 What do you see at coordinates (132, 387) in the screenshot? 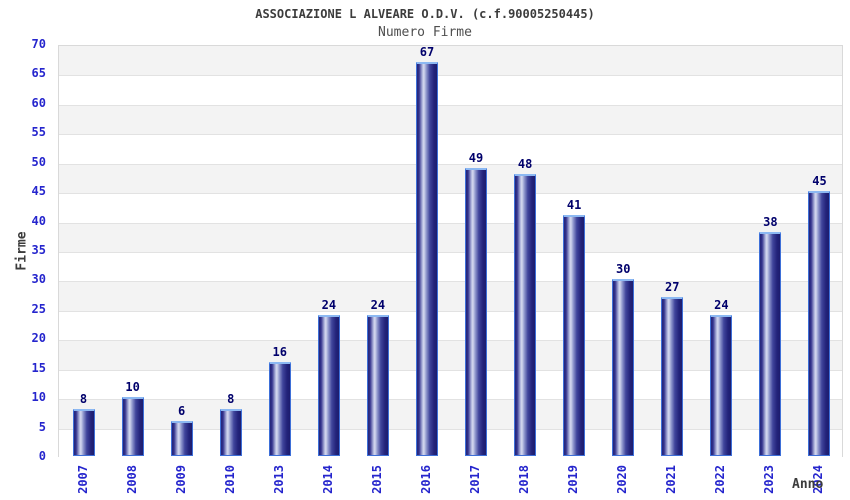
I see `bar-value-label: 10` at bounding box center [132, 387].